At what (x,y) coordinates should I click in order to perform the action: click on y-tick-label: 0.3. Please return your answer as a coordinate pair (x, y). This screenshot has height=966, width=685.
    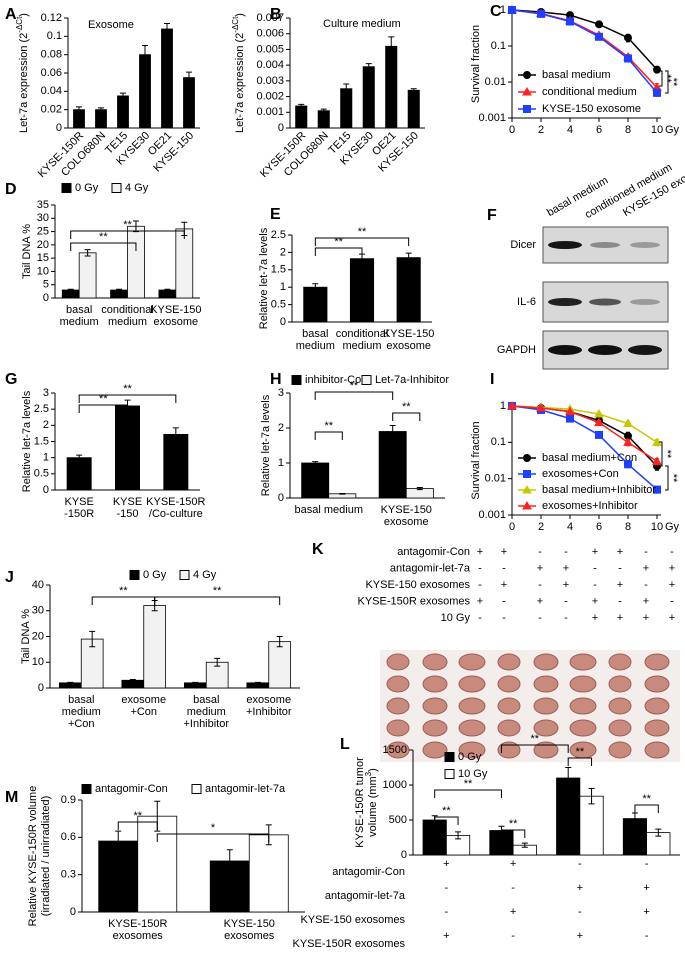
    Looking at the image, I should click on (68, 875).